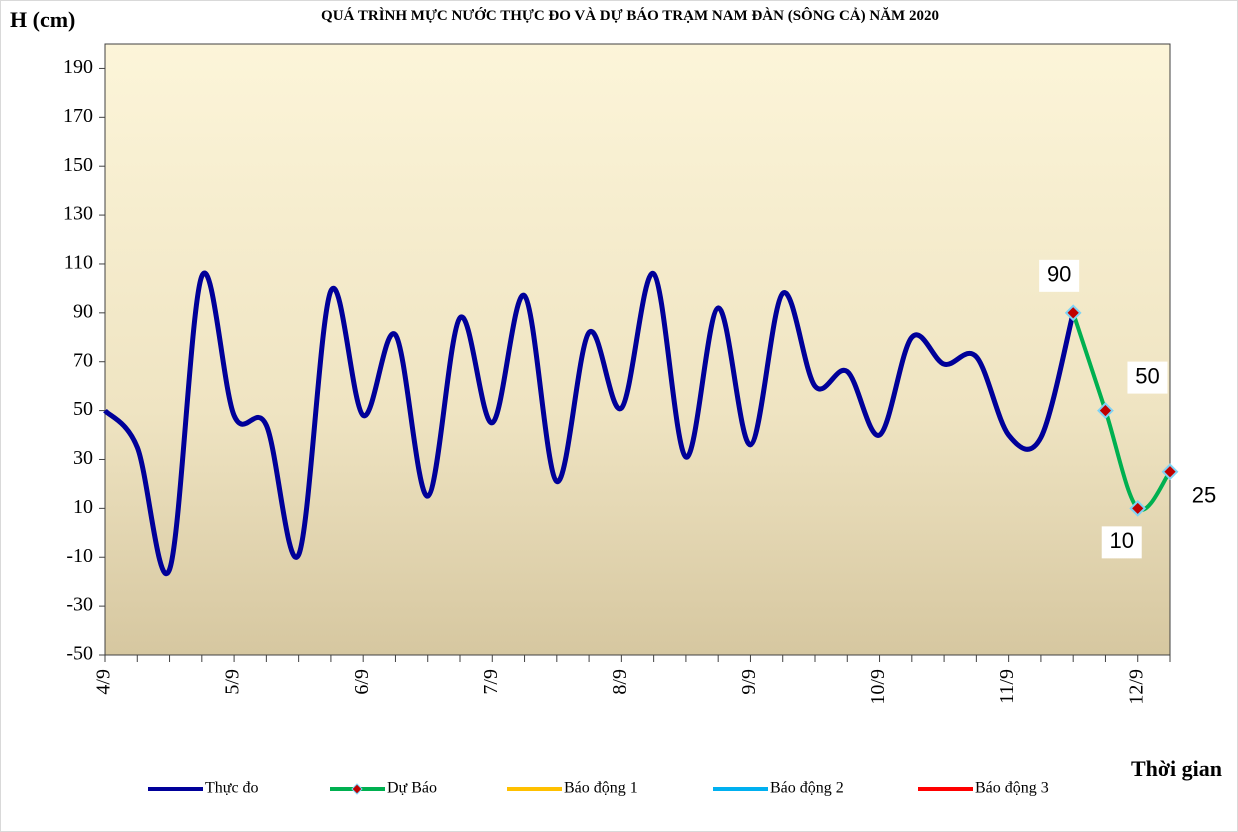  Describe the element at coordinates (79, 556) in the screenshot. I see `y-tick-label: -10` at that location.